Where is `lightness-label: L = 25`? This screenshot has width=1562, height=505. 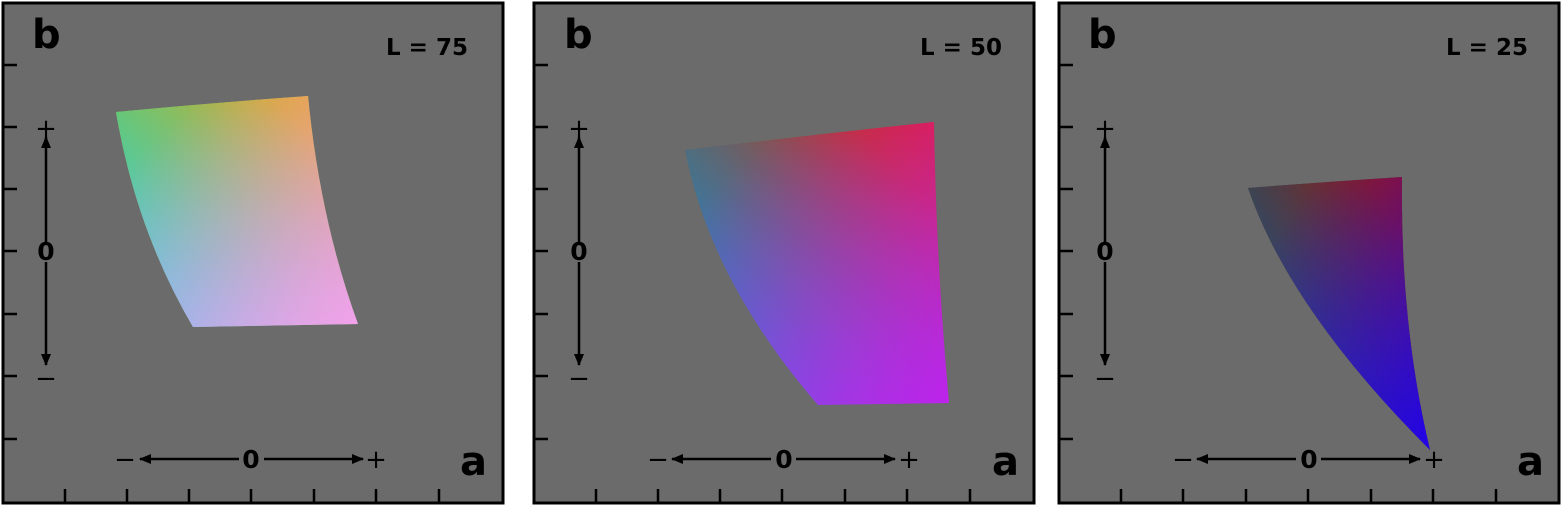 lightness-label: L = 25 is located at coordinates (1487, 48).